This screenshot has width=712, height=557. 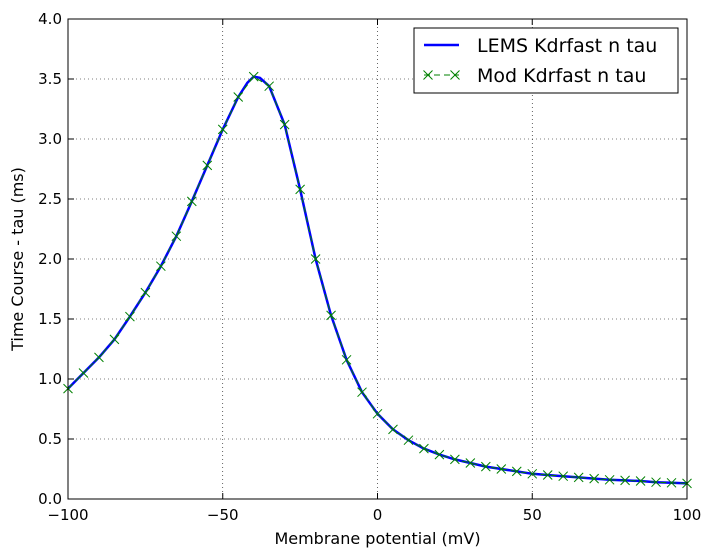 What do you see at coordinates (561, 76) in the screenshot?
I see `legend-label: Mod Kdrfast n tau` at bounding box center [561, 76].